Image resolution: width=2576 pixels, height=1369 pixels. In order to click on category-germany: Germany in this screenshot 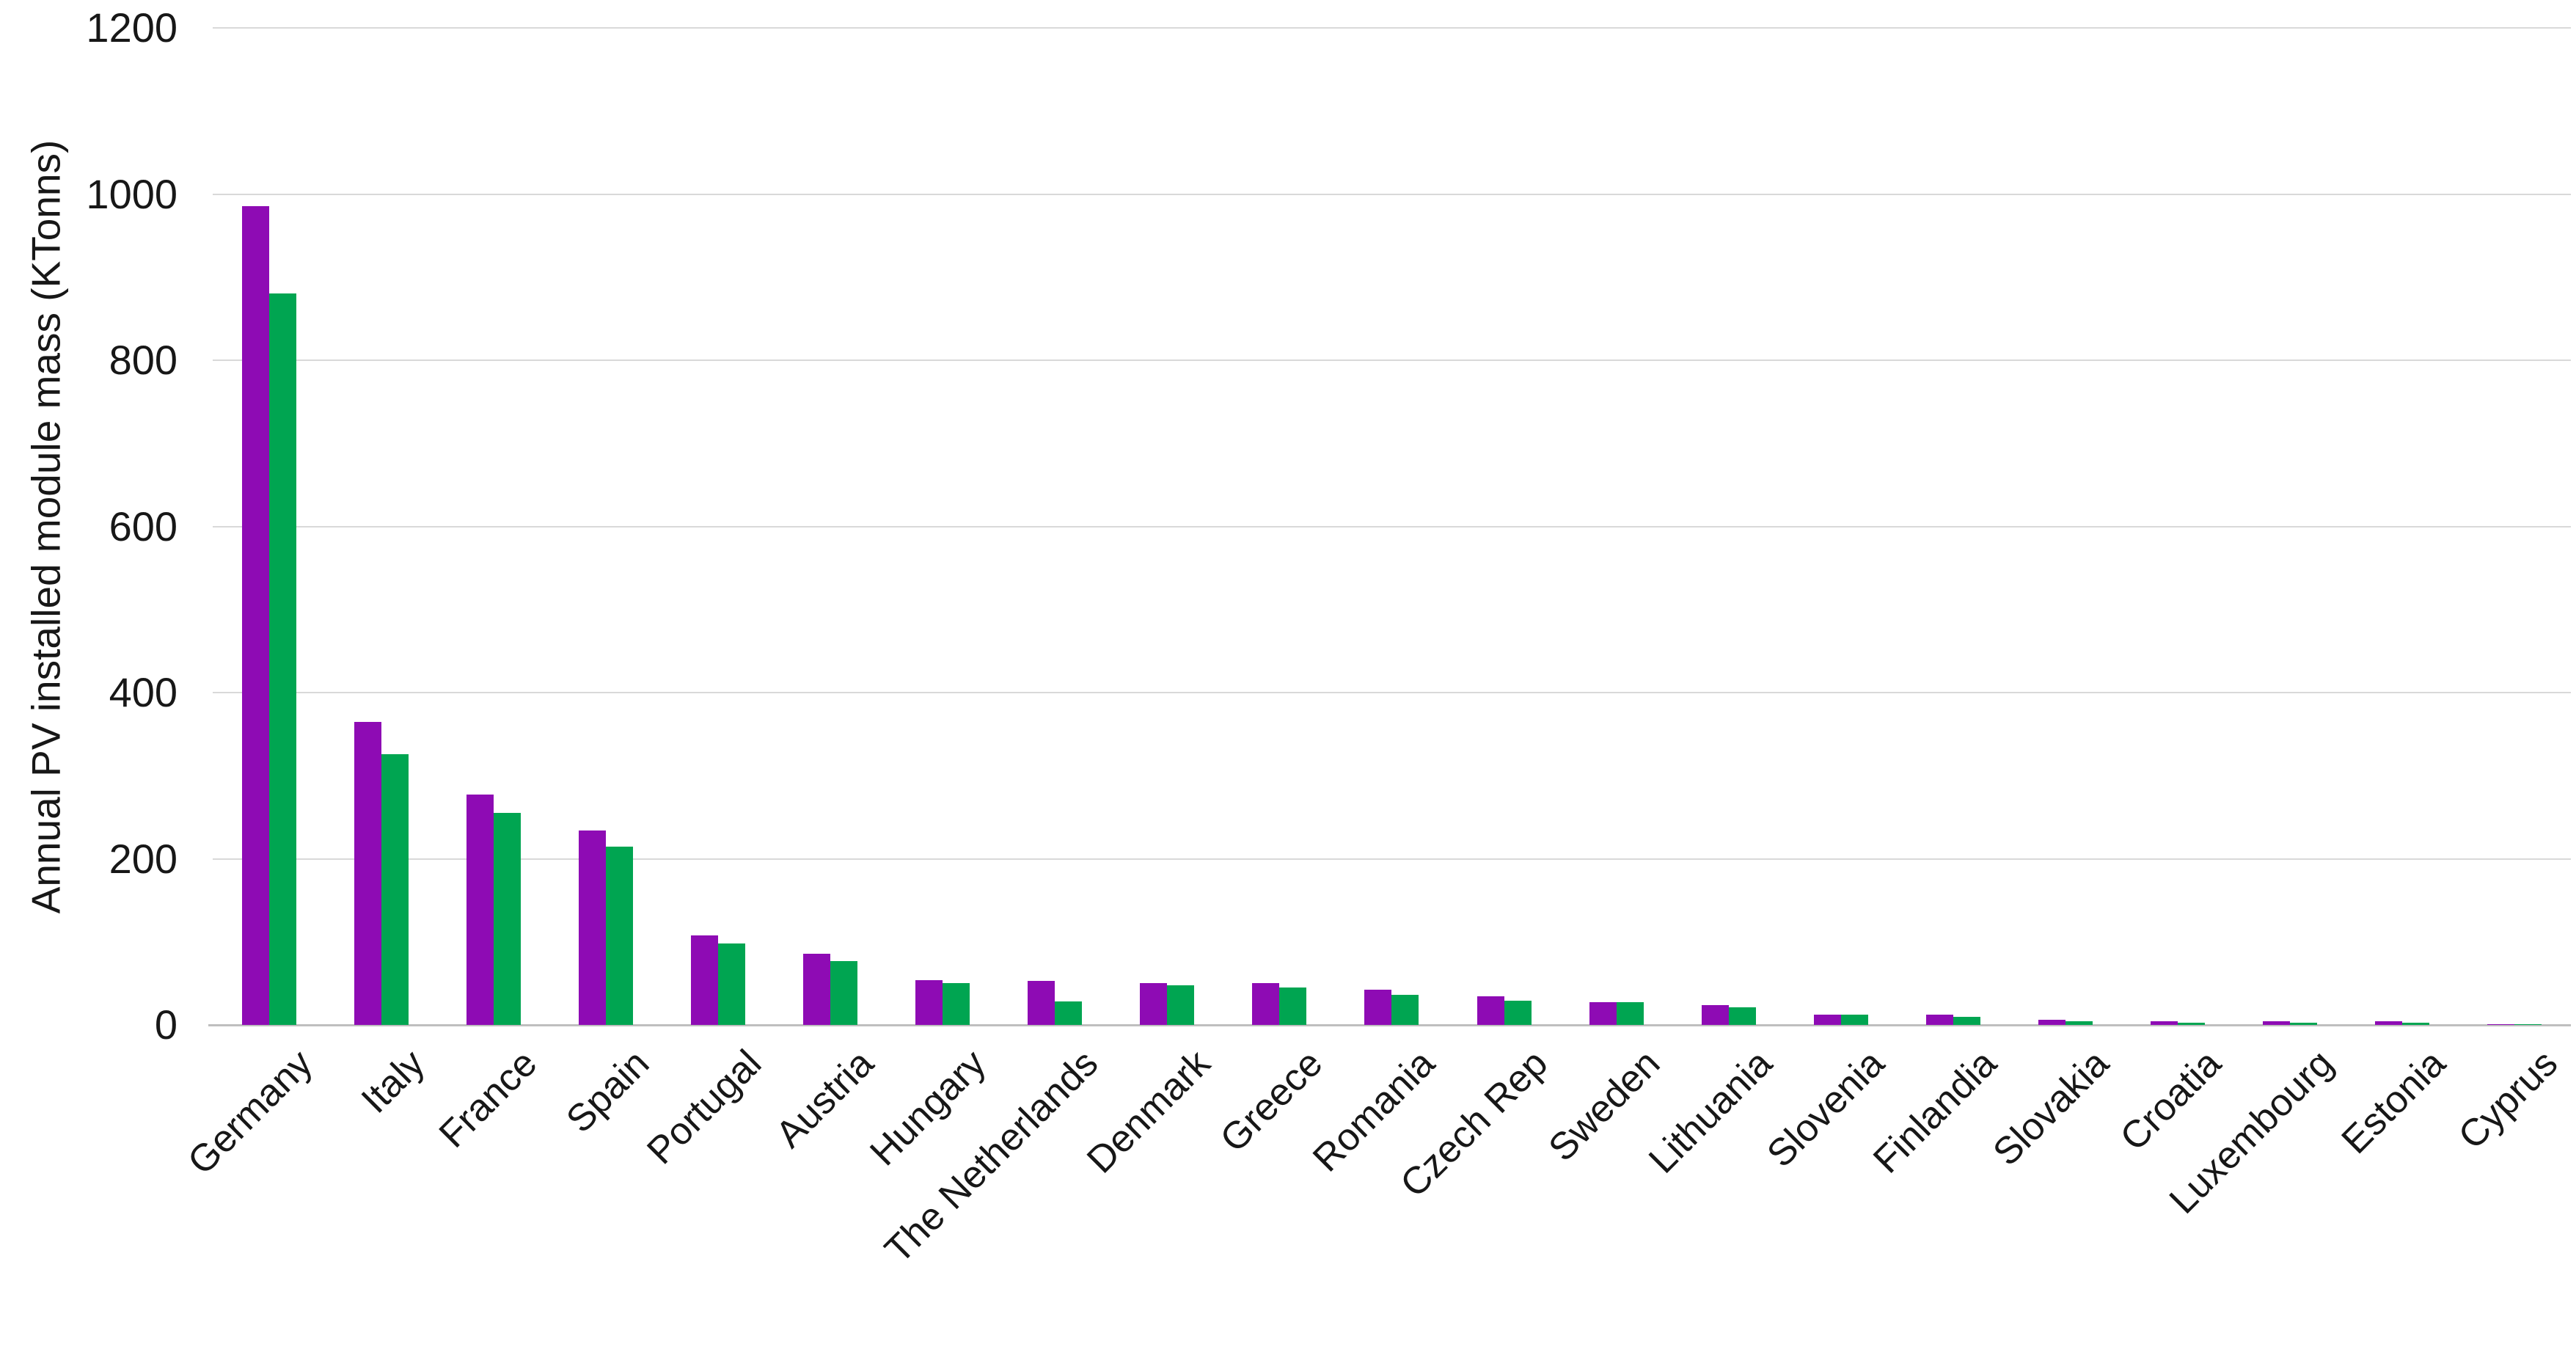, I will do `click(252, 684)`.